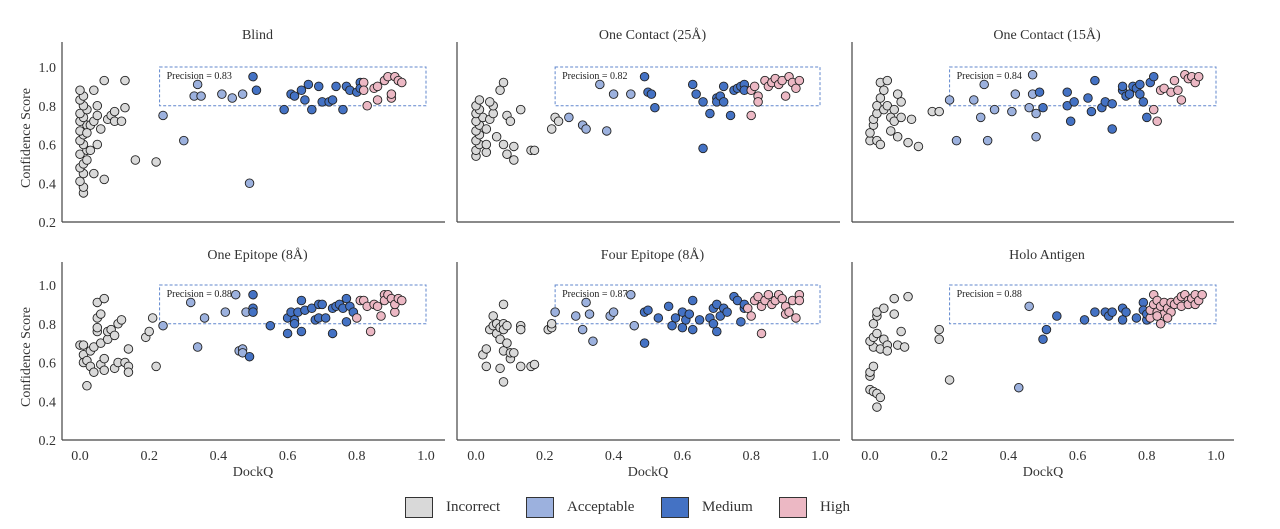  I want to click on legend-label: High, so click(835, 506).